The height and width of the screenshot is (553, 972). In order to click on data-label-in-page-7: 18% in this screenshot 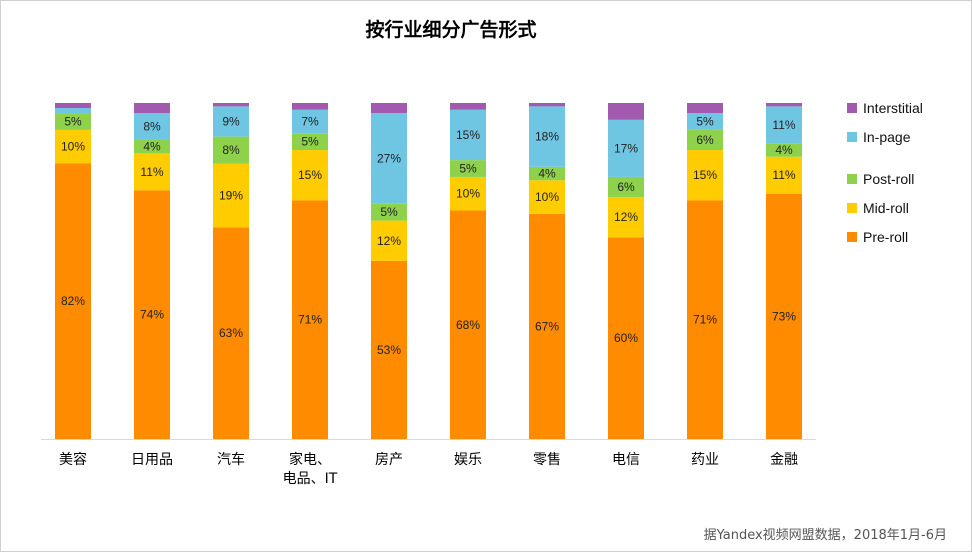, I will do `click(547, 137)`.